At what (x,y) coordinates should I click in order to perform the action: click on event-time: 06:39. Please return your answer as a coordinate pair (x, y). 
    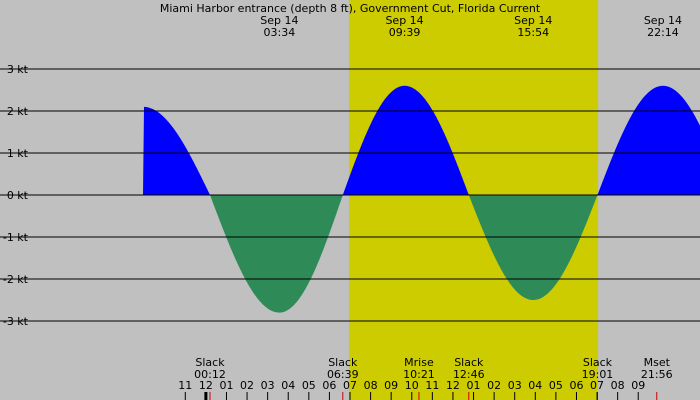
    Looking at the image, I should click on (343, 374).